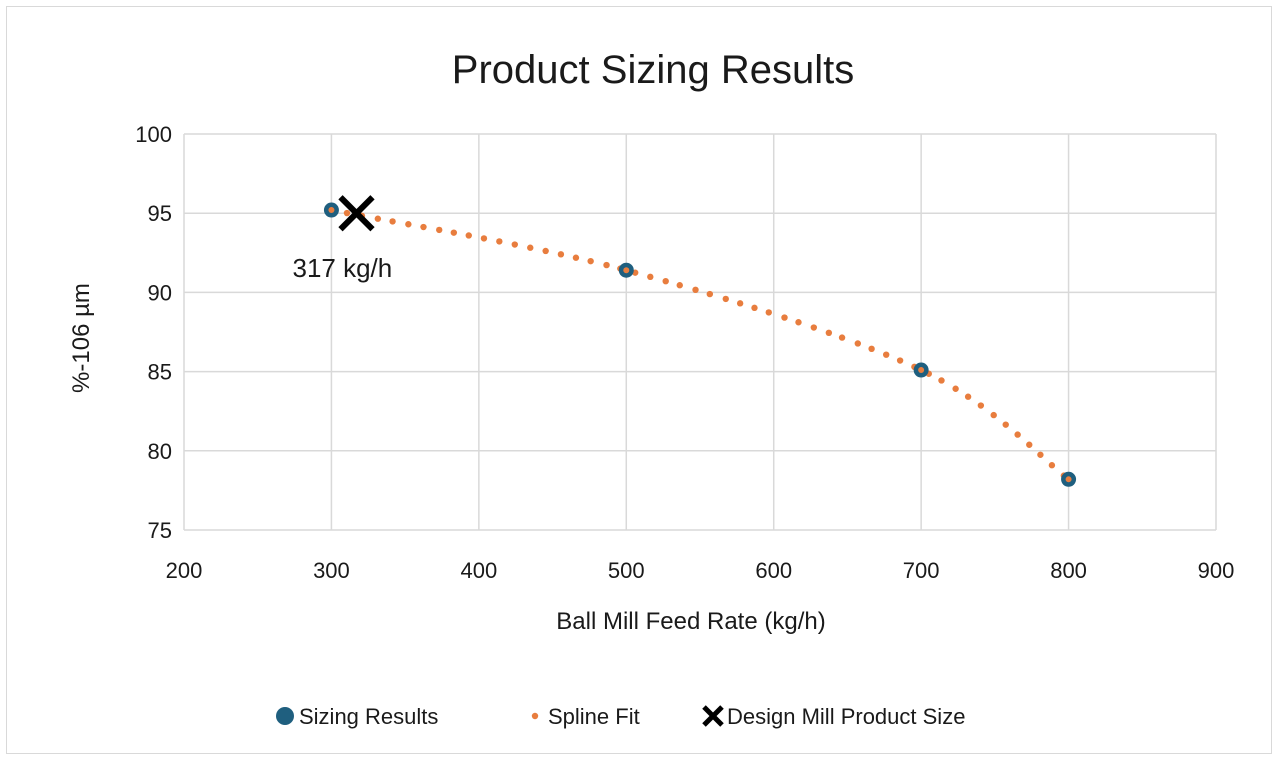 This screenshot has width=1278, height=760. I want to click on annotation-label: 317 kg/h, so click(342, 268).